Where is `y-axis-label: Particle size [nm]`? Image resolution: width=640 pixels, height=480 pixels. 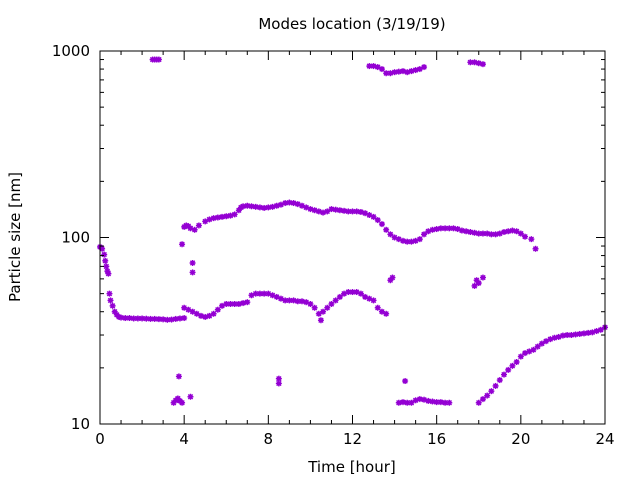 y-axis-label: Particle size [nm] is located at coordinates (15, 237).